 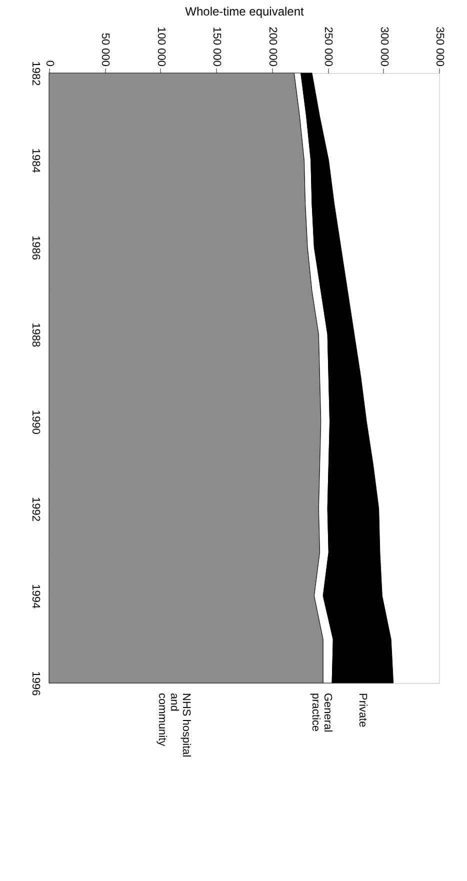 I want to click on text: NHS hospital and community, so click(x=174, y=725).